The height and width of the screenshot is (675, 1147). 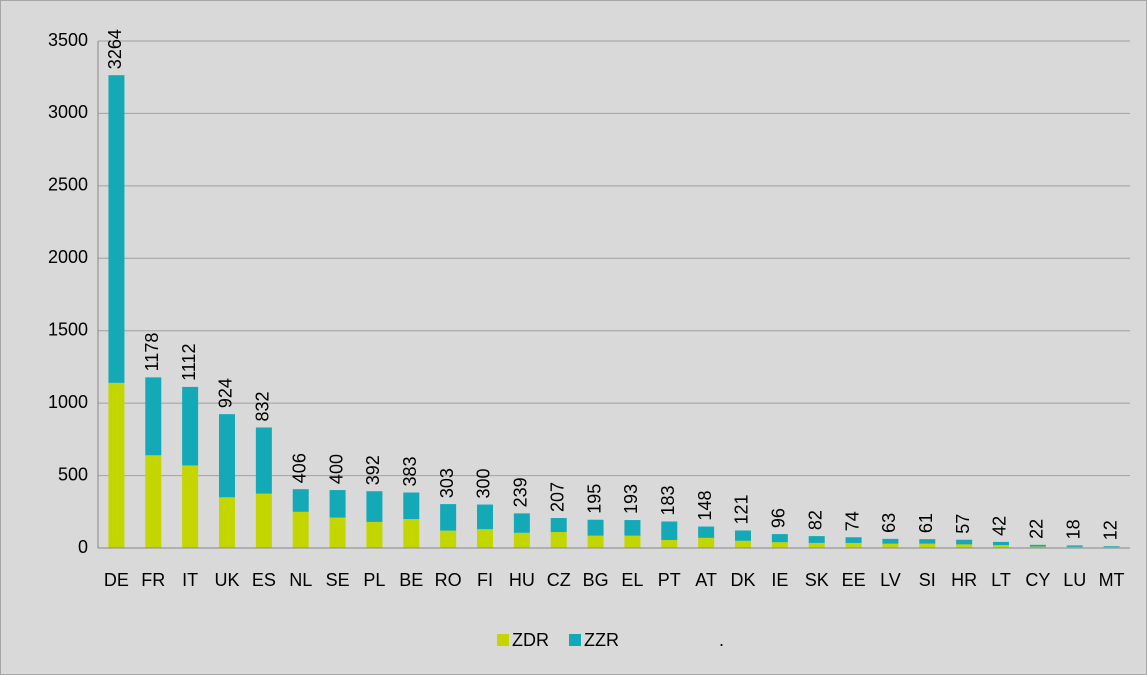 What do you see at coordinates (263, 406) in the screenshot?
I see `total-label: 832` at bounding box center [263, 406].